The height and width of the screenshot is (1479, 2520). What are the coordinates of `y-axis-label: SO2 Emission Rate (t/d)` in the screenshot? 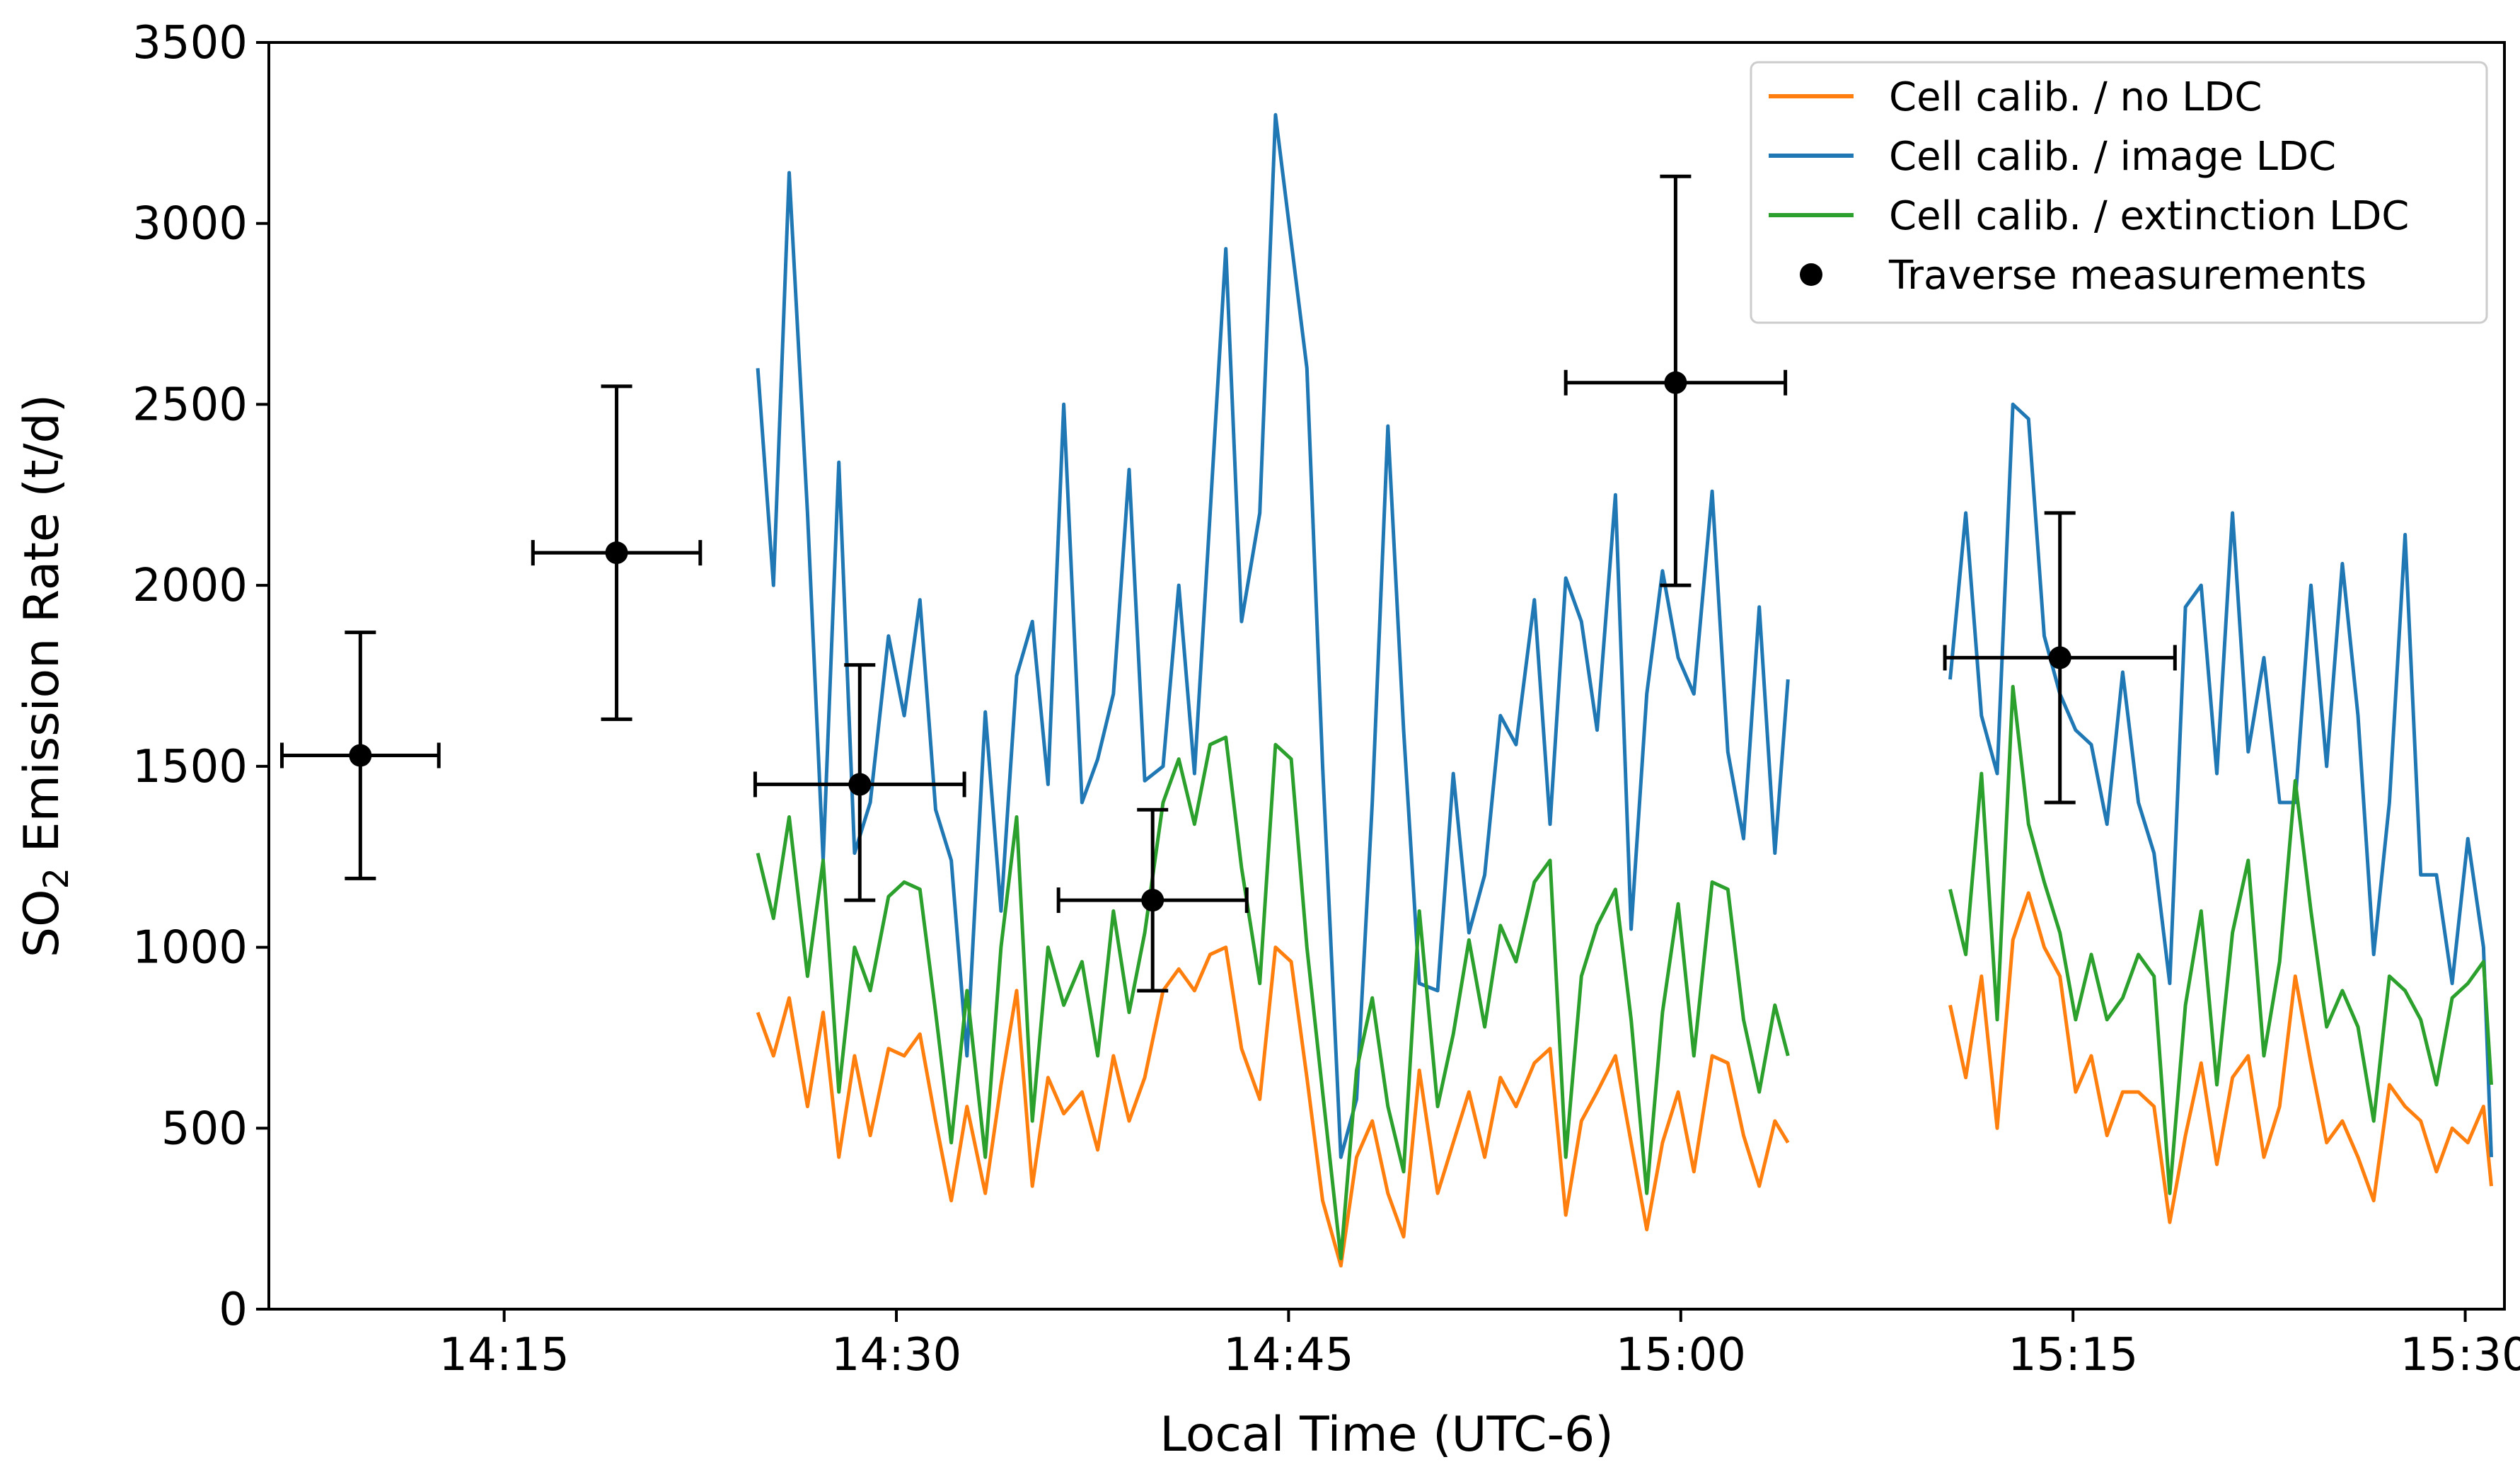 It's located at (45, 675).